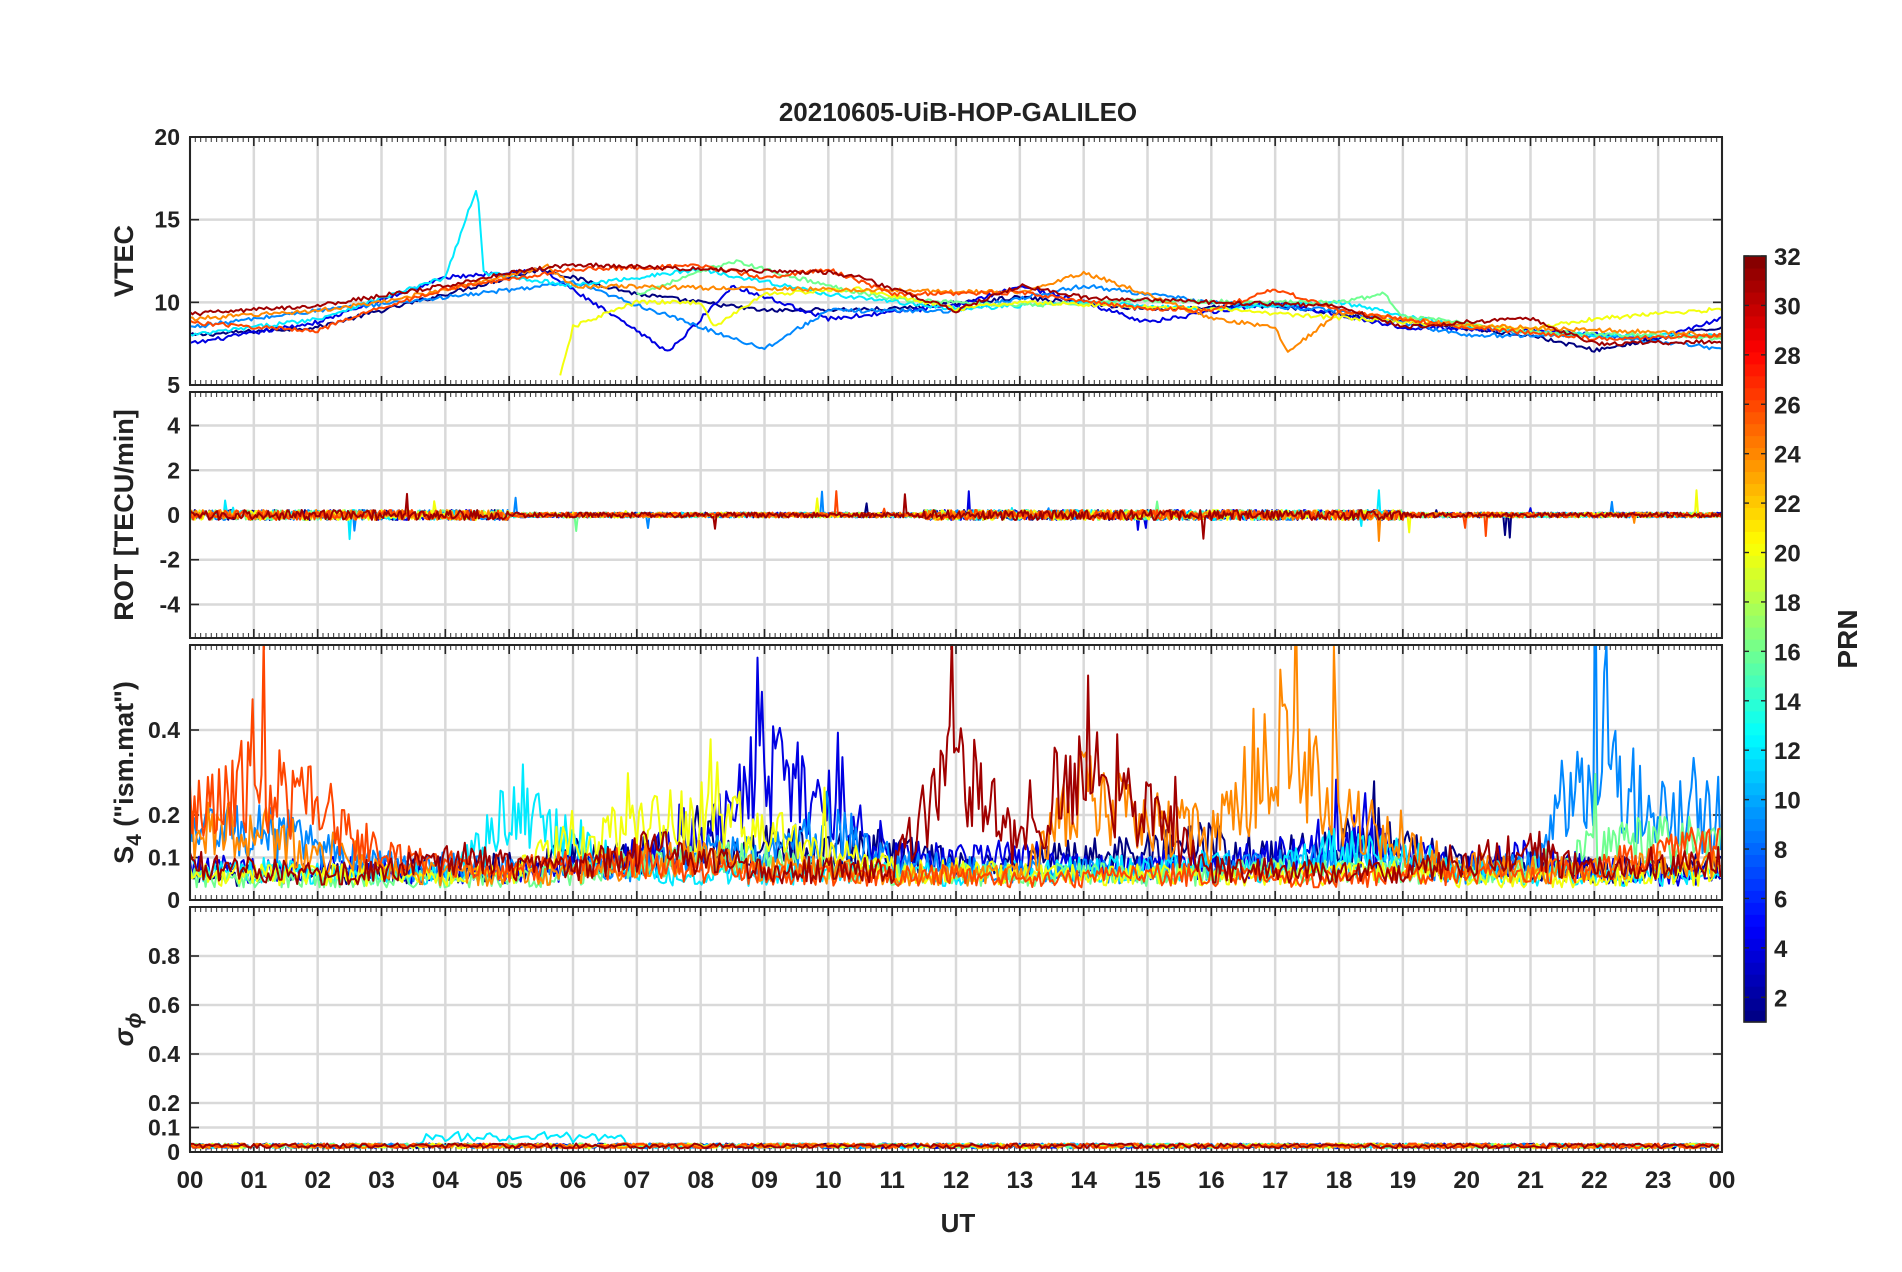 This screenshot has height=1272, width=1902. What do you see at coordinates (167, 137) in the screenshot?
I see `y-tick-label: 20` at bounding box center [167, 137].